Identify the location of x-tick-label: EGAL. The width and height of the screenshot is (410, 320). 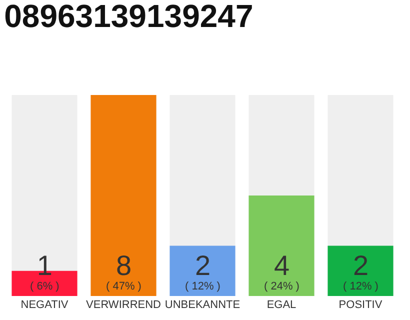
(281, 305).